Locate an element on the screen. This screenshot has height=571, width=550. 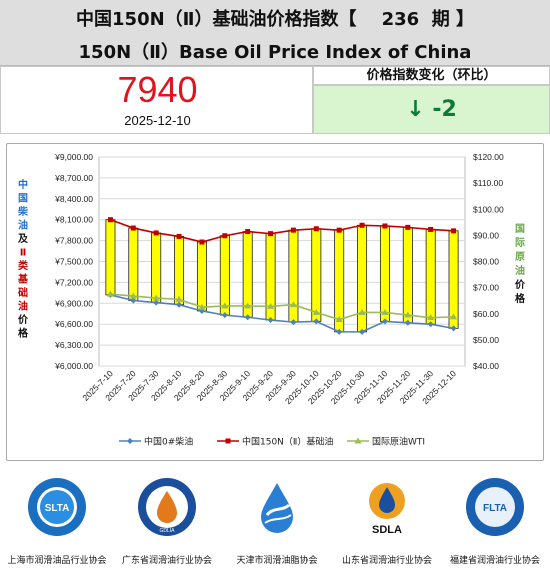
title-english: 150N（Ⅱ）Base Oil Price Index of China is located at coordinates (275, 52).